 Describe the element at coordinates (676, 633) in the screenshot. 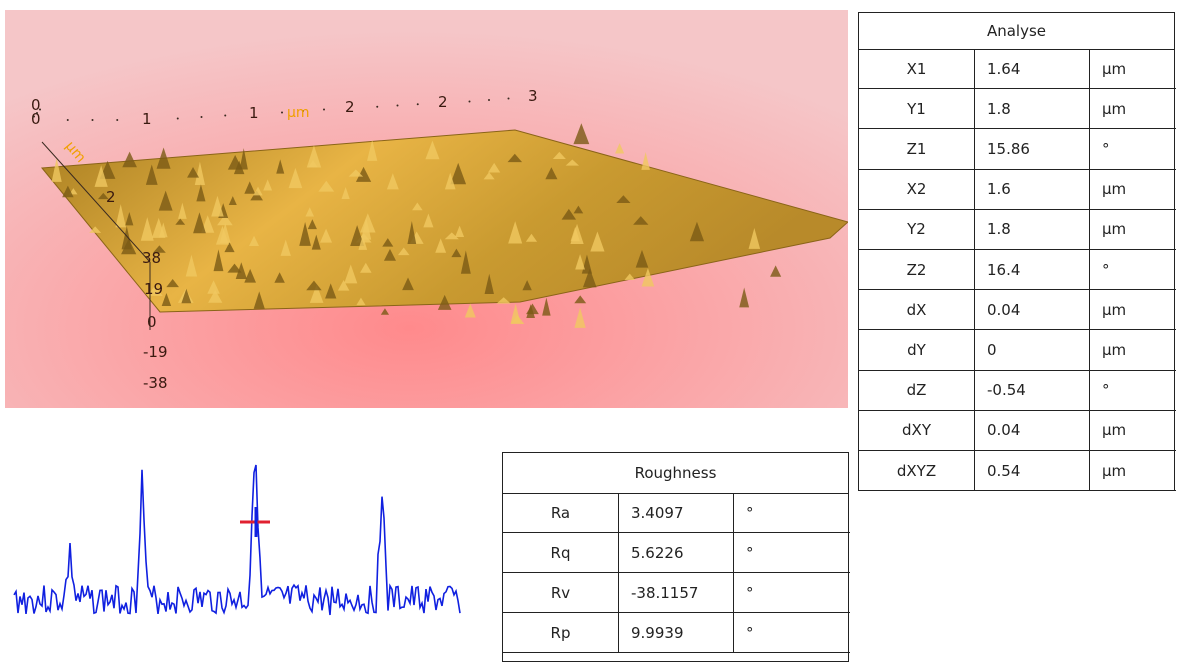

I see `row-value: 9.9939` at that location.